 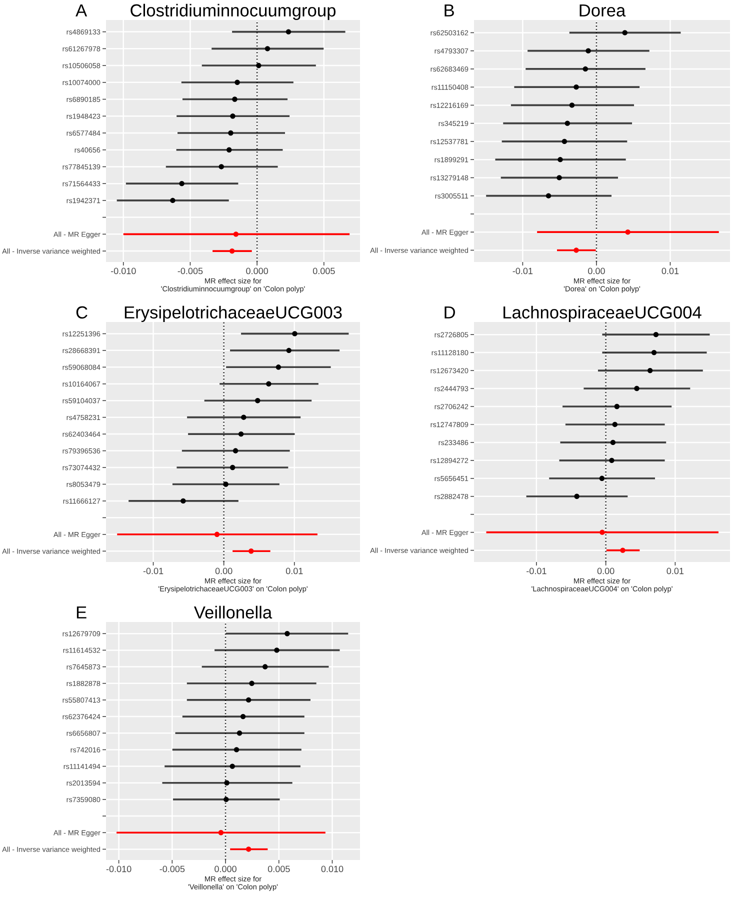 What do you see at coordinates (82, 312) in the screenshot?
I see `text: C` at bounding box center [82, 312].